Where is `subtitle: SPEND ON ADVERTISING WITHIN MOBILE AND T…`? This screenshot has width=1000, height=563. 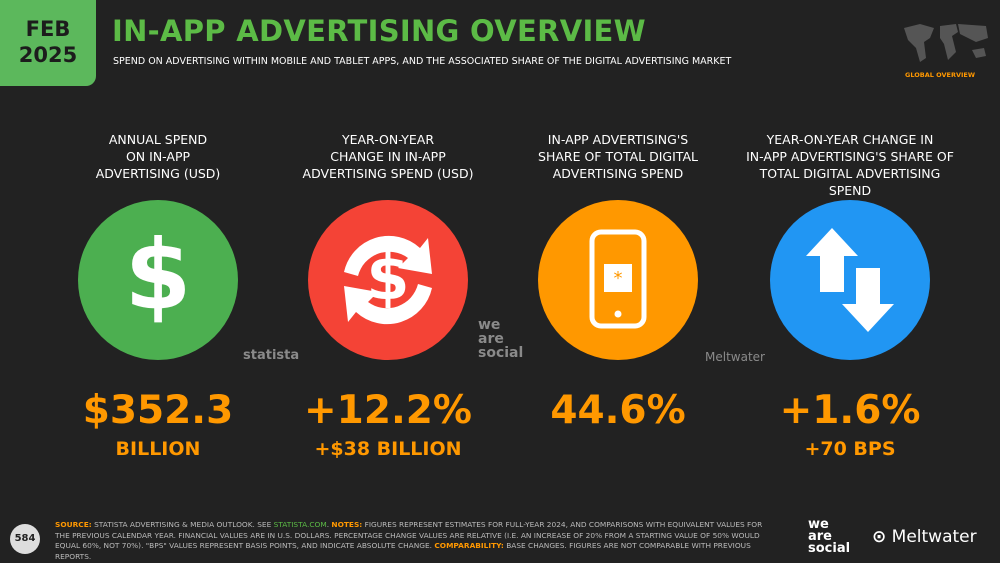
subtitle: SPEND ON ADVERTISING WITHIN MOBILE AND T… is located at coordinates (422, 61).